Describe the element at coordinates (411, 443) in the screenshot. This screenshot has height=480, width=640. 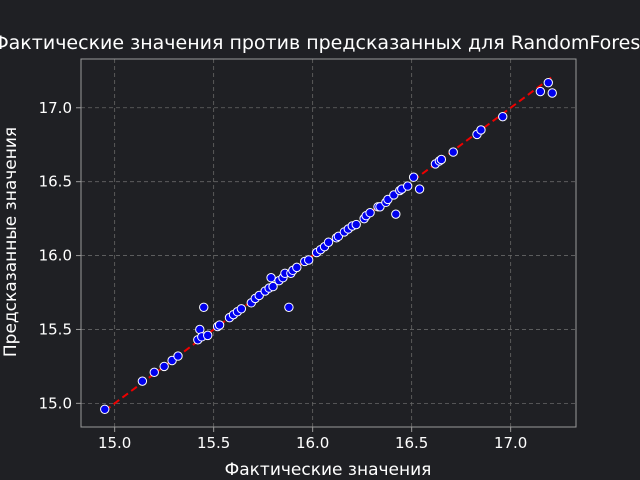
I see `x-tick-label: 16.5` at that location.